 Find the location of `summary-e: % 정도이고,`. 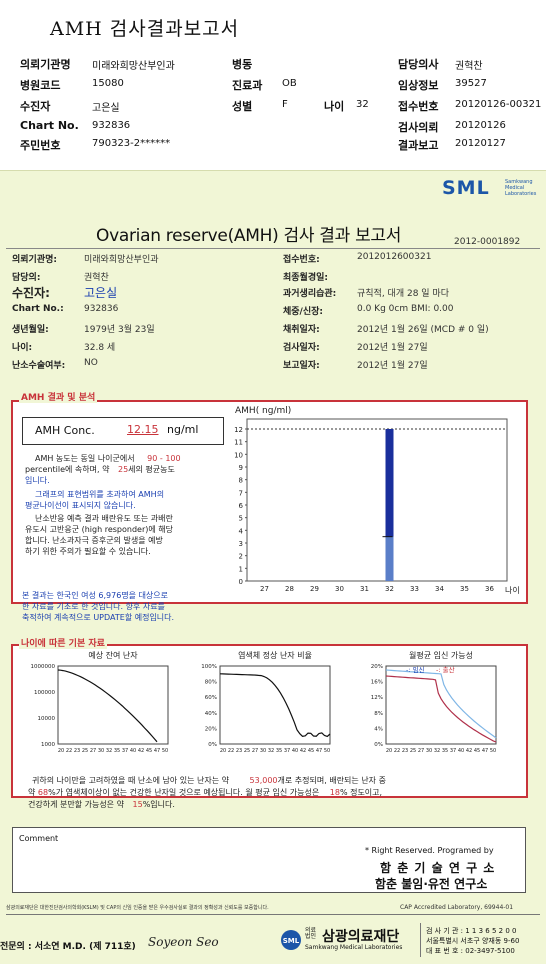

summary-e: % 정도이고, is located at coordinates (361, 792).